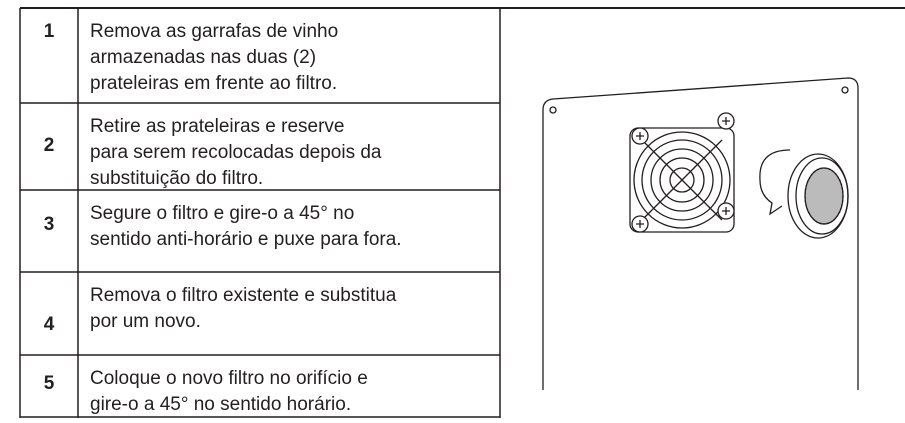  What do you see at coordinates (220, 404) in the screenshot?
I see `step-text: gire-o a 45° no sentido horário.` at bounding box center [220, 404].